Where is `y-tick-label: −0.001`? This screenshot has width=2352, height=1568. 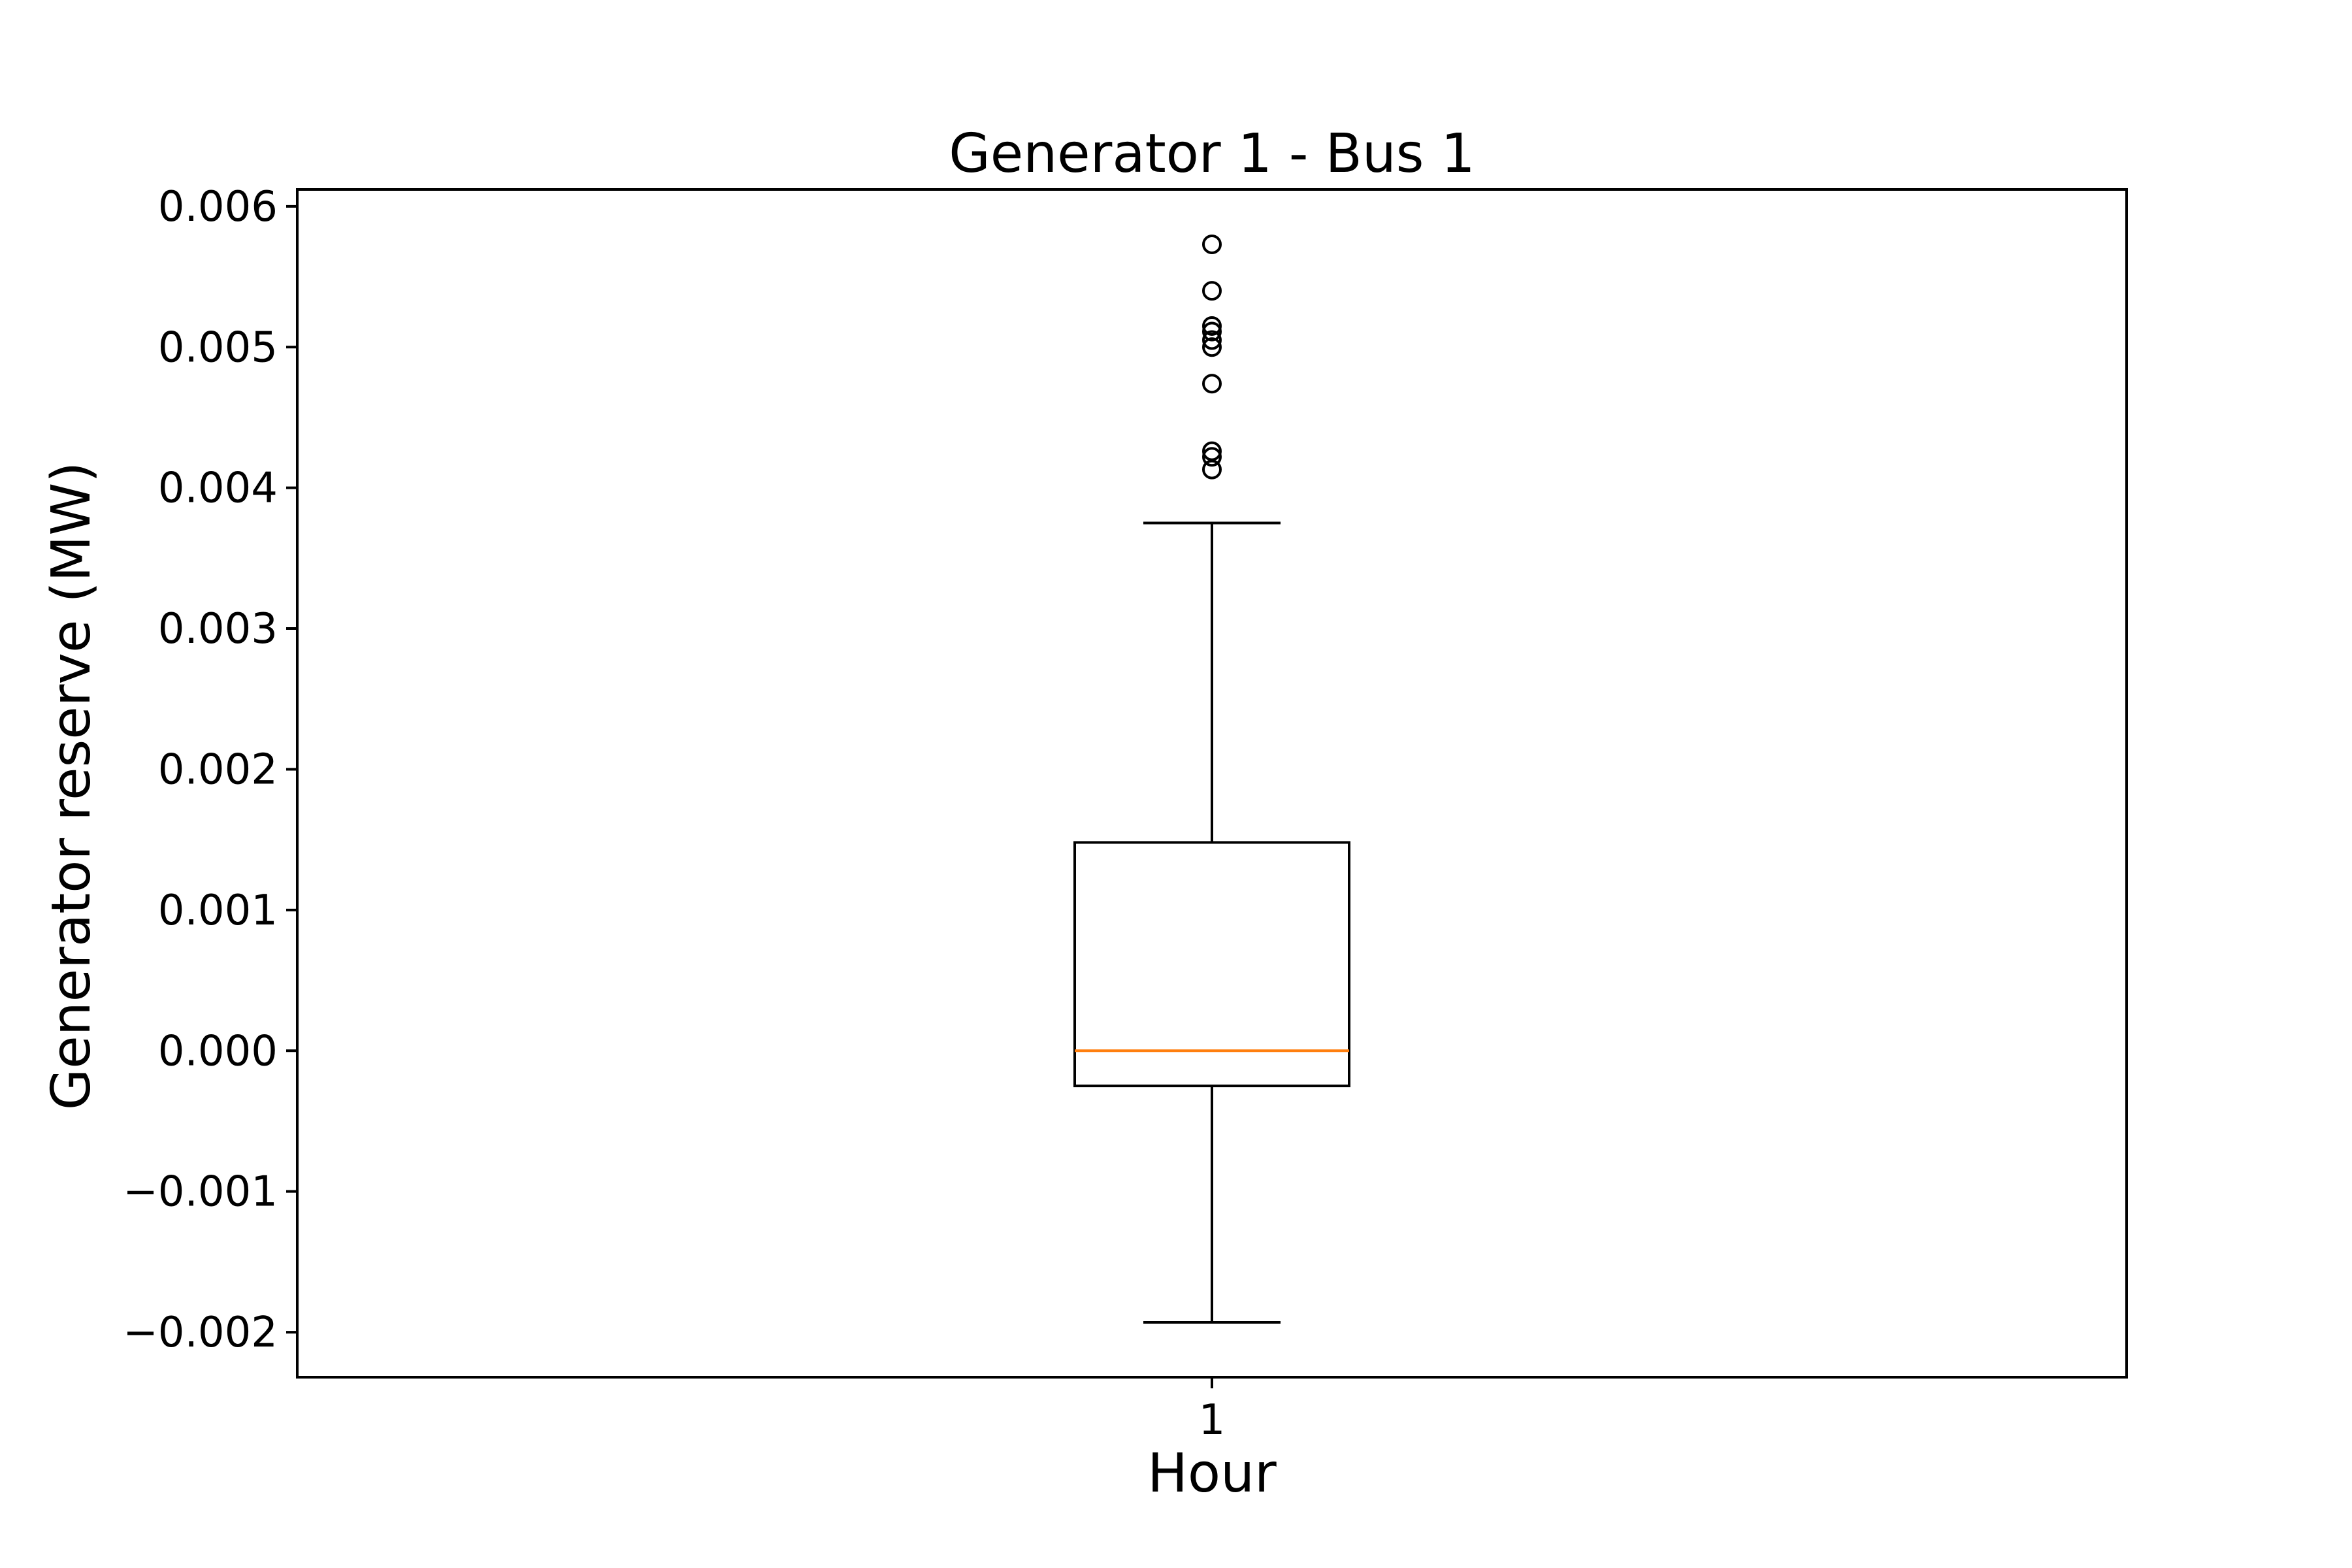
y-tick-label: −0.001 is located at coordinates (200, 1192).